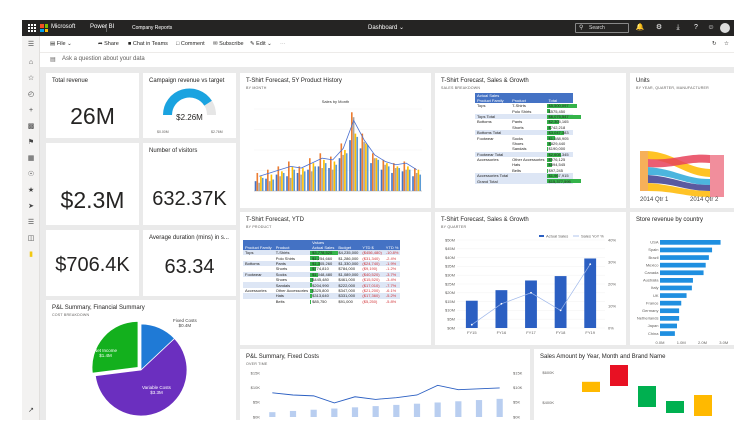 This screenshot has width=756, height=440. I want to click on gear-icon: ⚙, so click(659, 27).